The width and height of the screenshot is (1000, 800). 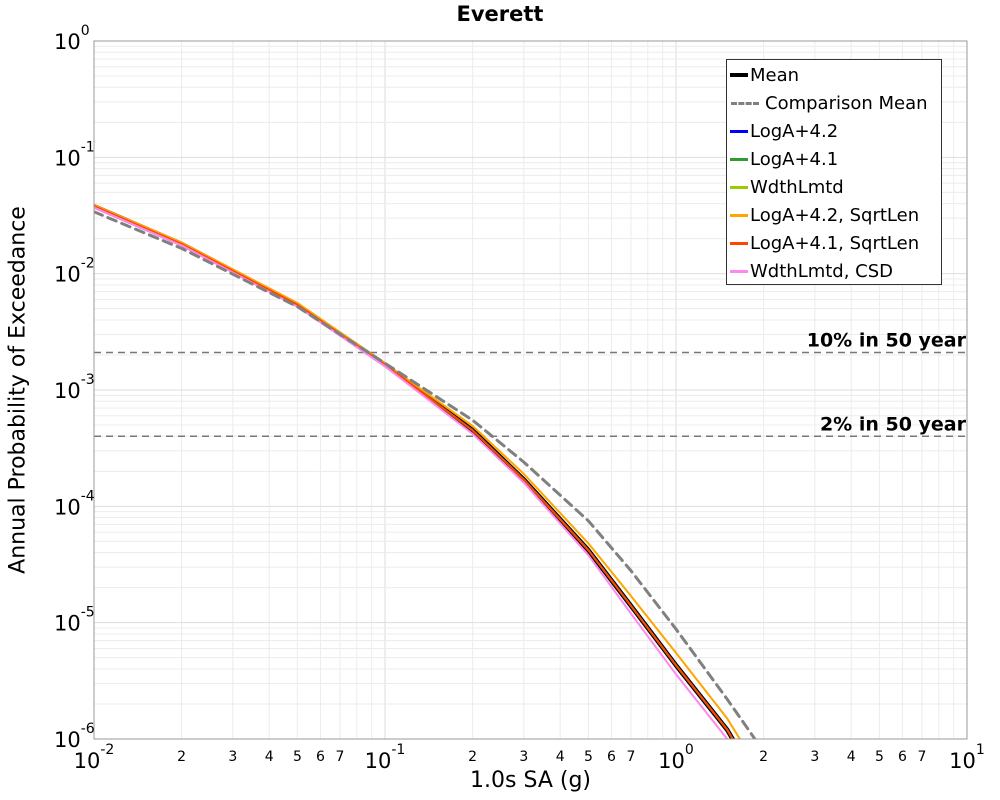 I want to click on legend-item: WdthLmtd, CSD, so click(x=810, y=271).